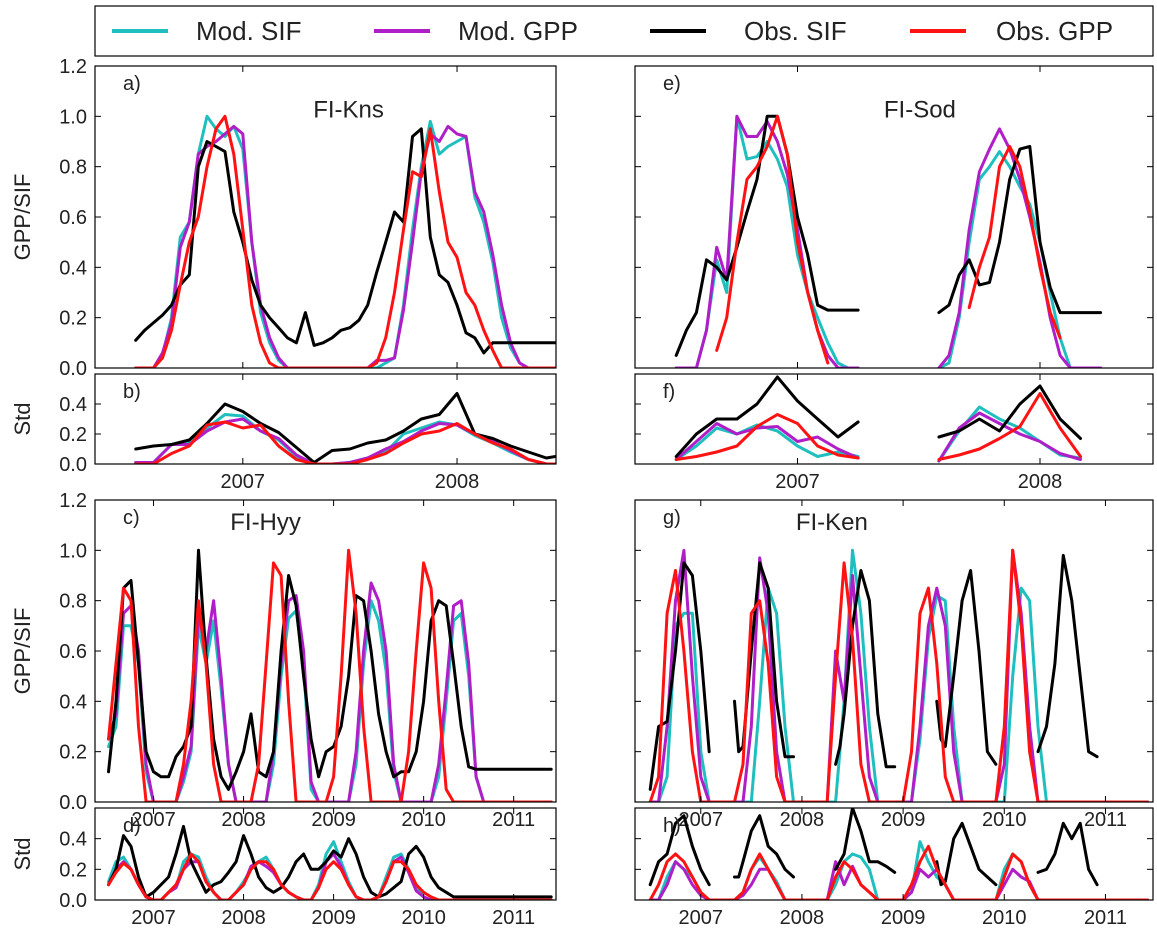  What do you see at coordinates (248, 31) in the screenshot?
I see `legend-label-mod-sif: Mod. SIF` at bounding box center [248, 31].